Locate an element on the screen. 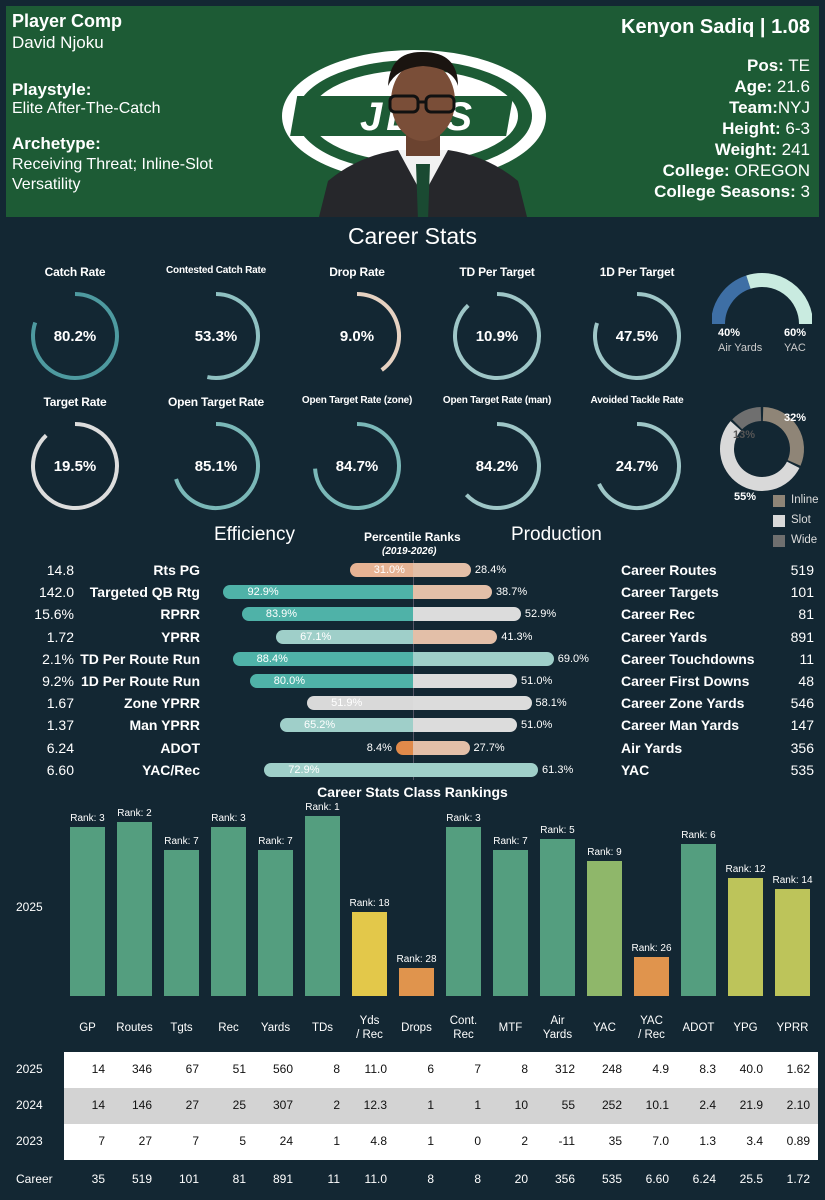  stat-pos: Pos: TE is located at coordinates (778, 65).